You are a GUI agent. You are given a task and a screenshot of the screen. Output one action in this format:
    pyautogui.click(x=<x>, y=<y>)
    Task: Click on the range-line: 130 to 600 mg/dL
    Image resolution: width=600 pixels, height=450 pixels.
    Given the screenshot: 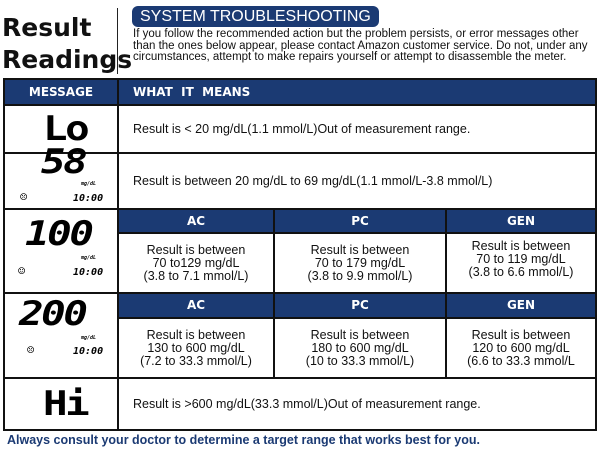 What is the action you would take?
    pyautogui.click(x=196, y=347)
    